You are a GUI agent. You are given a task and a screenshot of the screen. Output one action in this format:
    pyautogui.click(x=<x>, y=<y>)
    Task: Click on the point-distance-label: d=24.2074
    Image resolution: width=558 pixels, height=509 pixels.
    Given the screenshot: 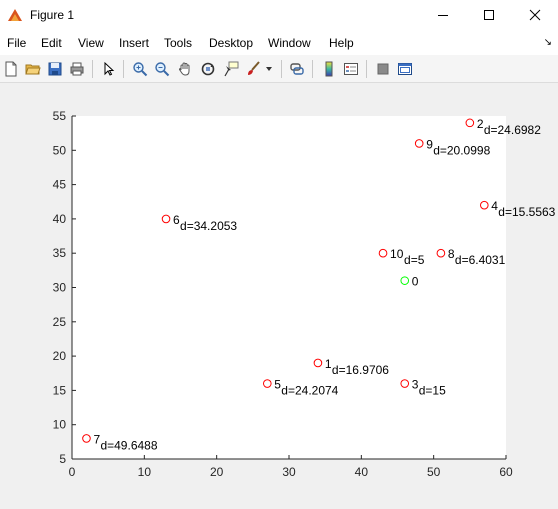 What is the action you would take?
    pyautogui.click(x=309, y=391)
    